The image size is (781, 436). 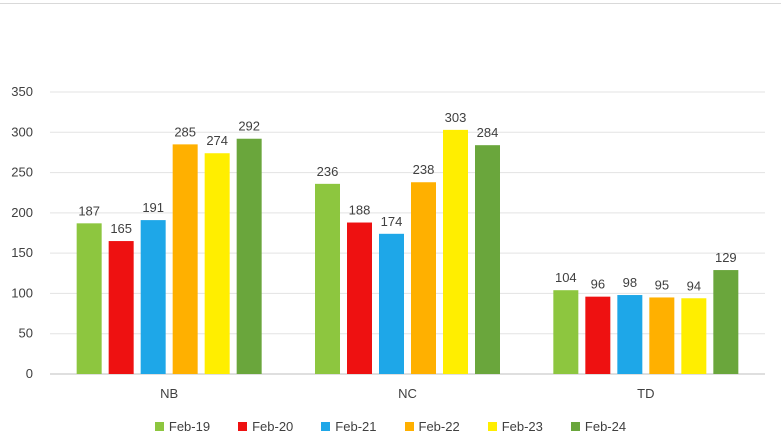 What do you see at coordinates (22, 252) in the screenshot?
I see `y-tick-label: 150` at bounding box center [22, 252].